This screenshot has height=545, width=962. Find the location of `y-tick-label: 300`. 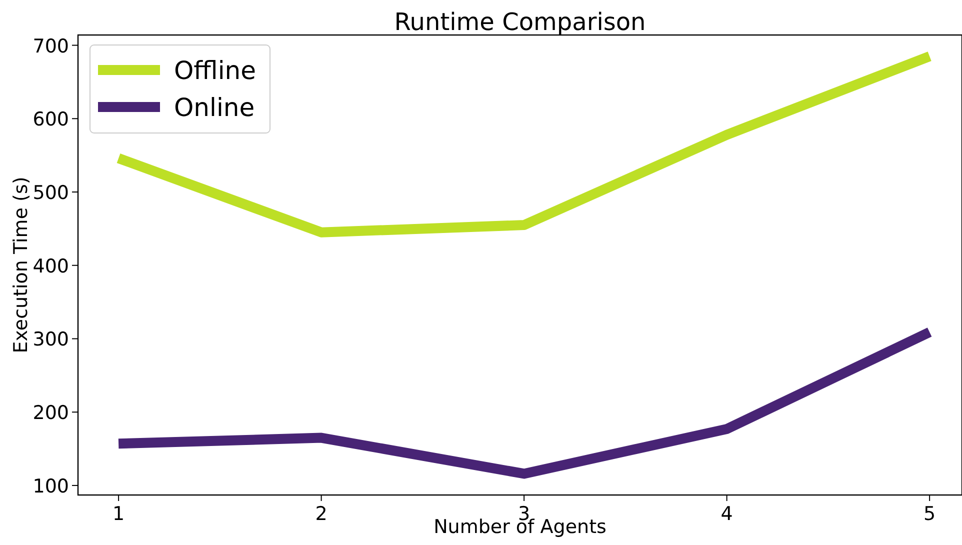

y-tick-label: 300 is located at coordinates (50, 339).